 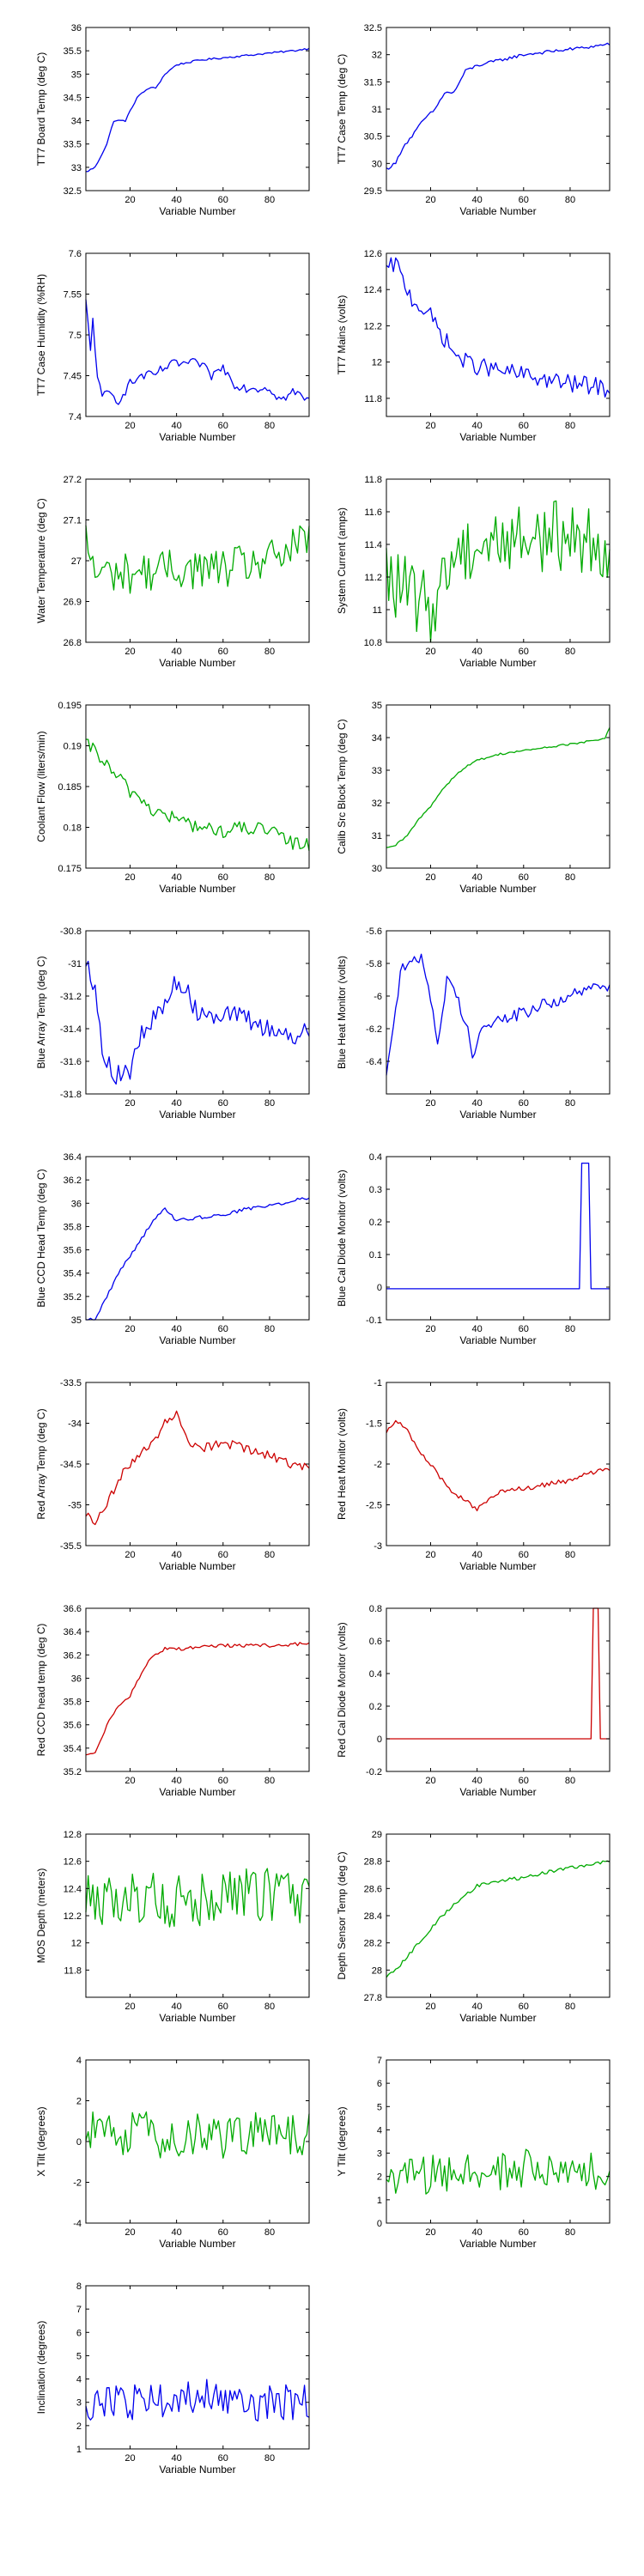 What do you see at coordinates (71, 997) in the screenshot?
I see `y-tick-label: -31.2` at bounding box center [71, 997].